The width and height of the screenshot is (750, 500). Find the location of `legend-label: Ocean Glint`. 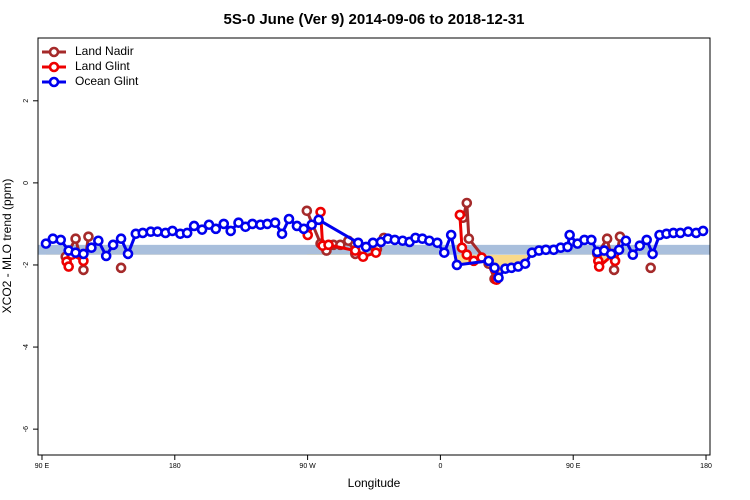

legend-label: Ocean Glint is located at coordinates (107, 81).